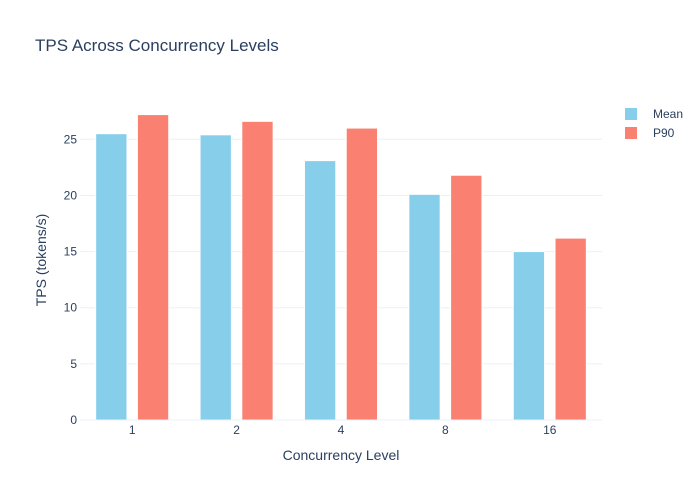  What do you see at coordinates (41, 260) in the screenshot?
I see `y-axis-title: TPS (tokens/s)` at bounding box center [41, 260].